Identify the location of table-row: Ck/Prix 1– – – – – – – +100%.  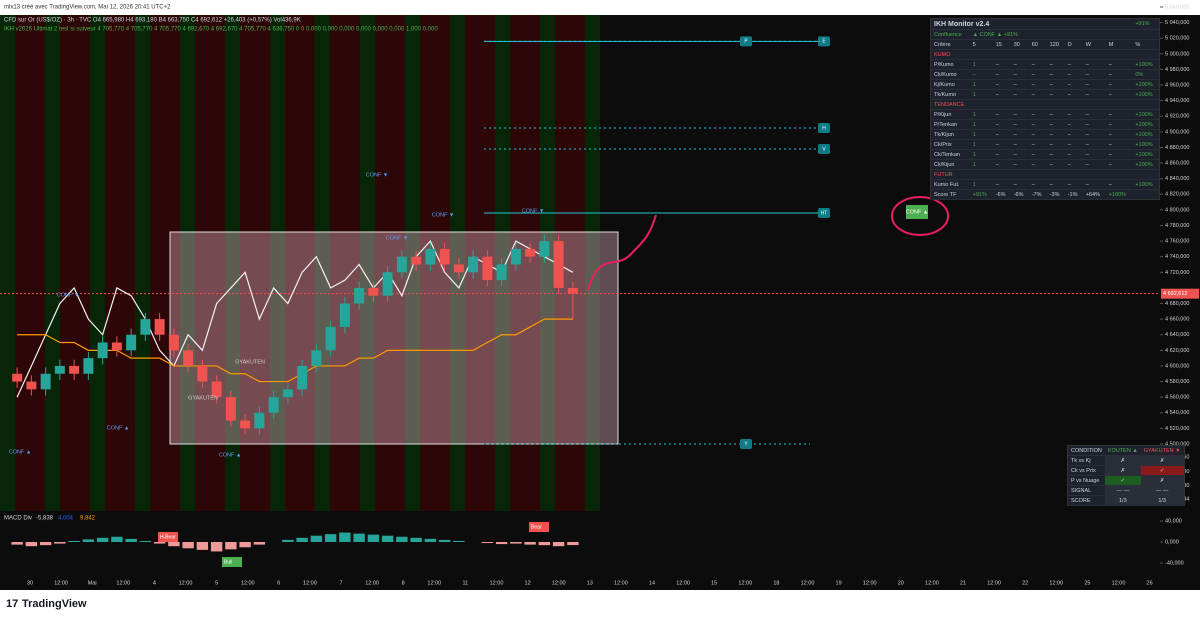
(1045, 144).